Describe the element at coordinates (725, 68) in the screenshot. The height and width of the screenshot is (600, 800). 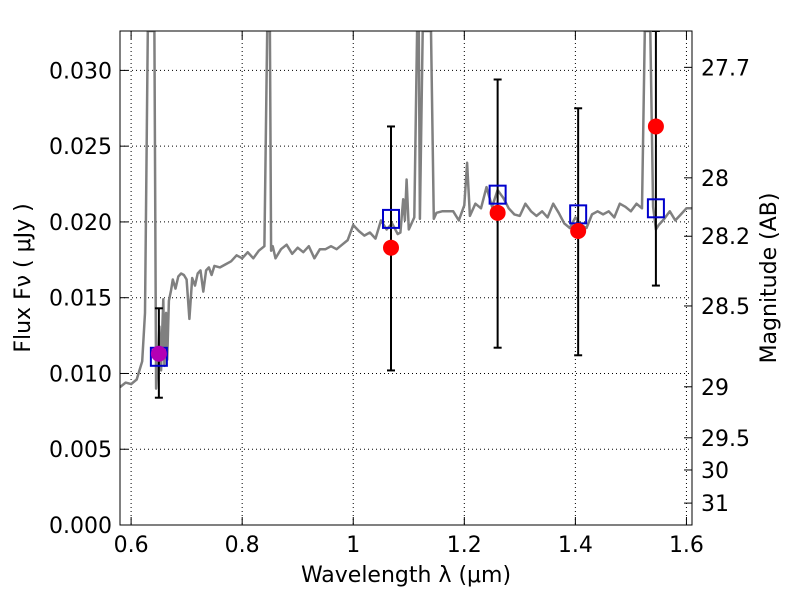
I see `y2-tick-label: 27.7` at that location.